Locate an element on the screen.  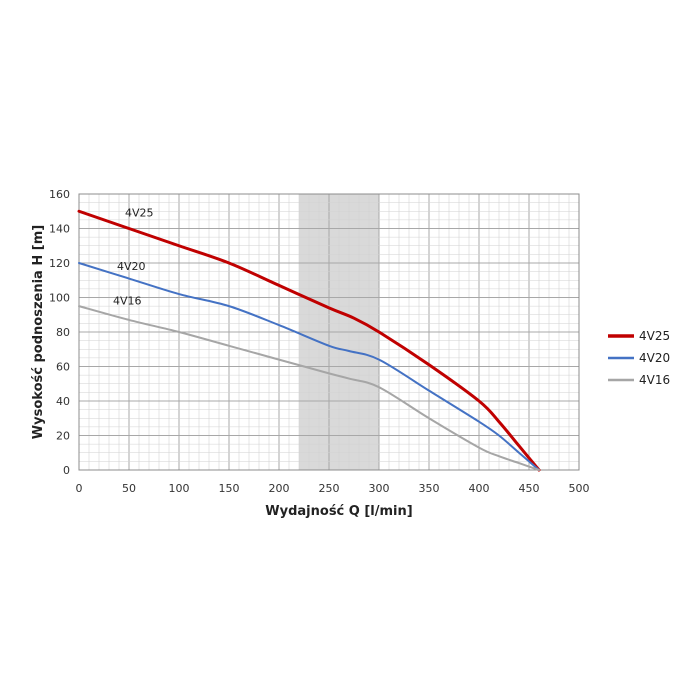
y-tick-label: 80 is located at coordinates (63, 332).